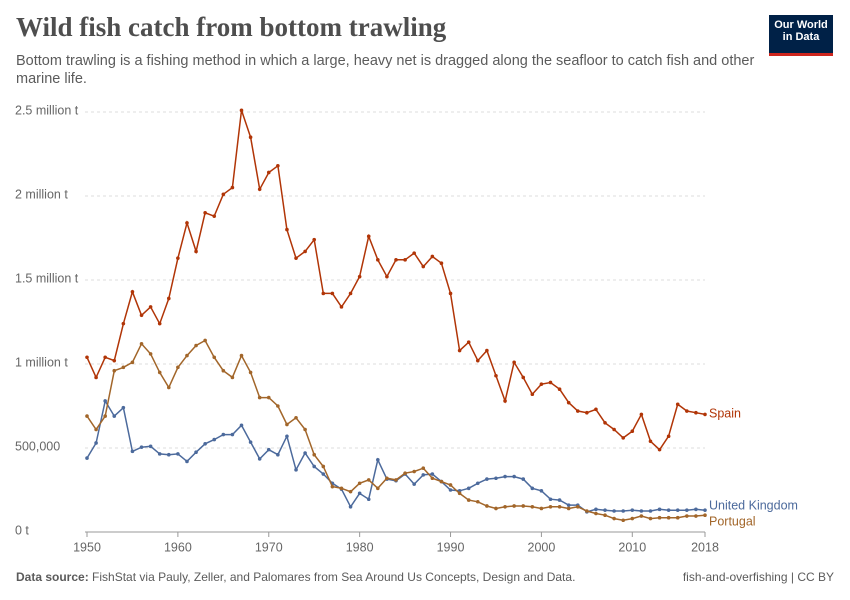 The width and height of the screenshot is (850, 600). I want to click on series-line, so click(396, 455).